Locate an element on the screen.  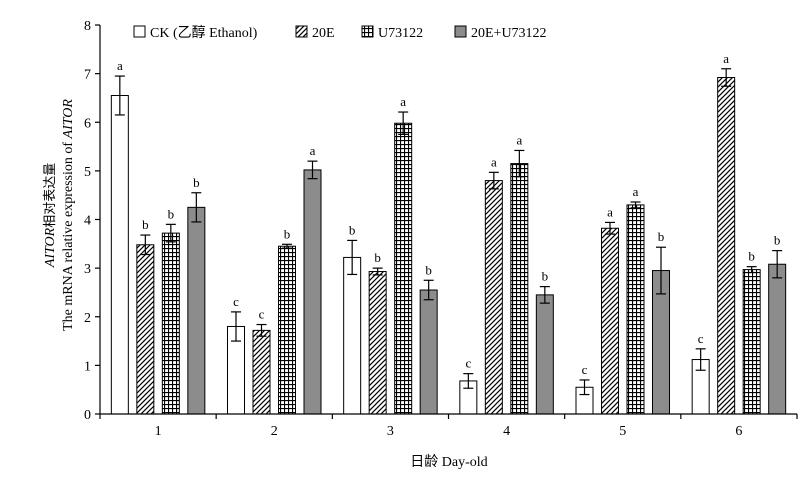
y-axis-title-line2: The mRNA relative expression of AITOR is located at coordinates (68, 215).